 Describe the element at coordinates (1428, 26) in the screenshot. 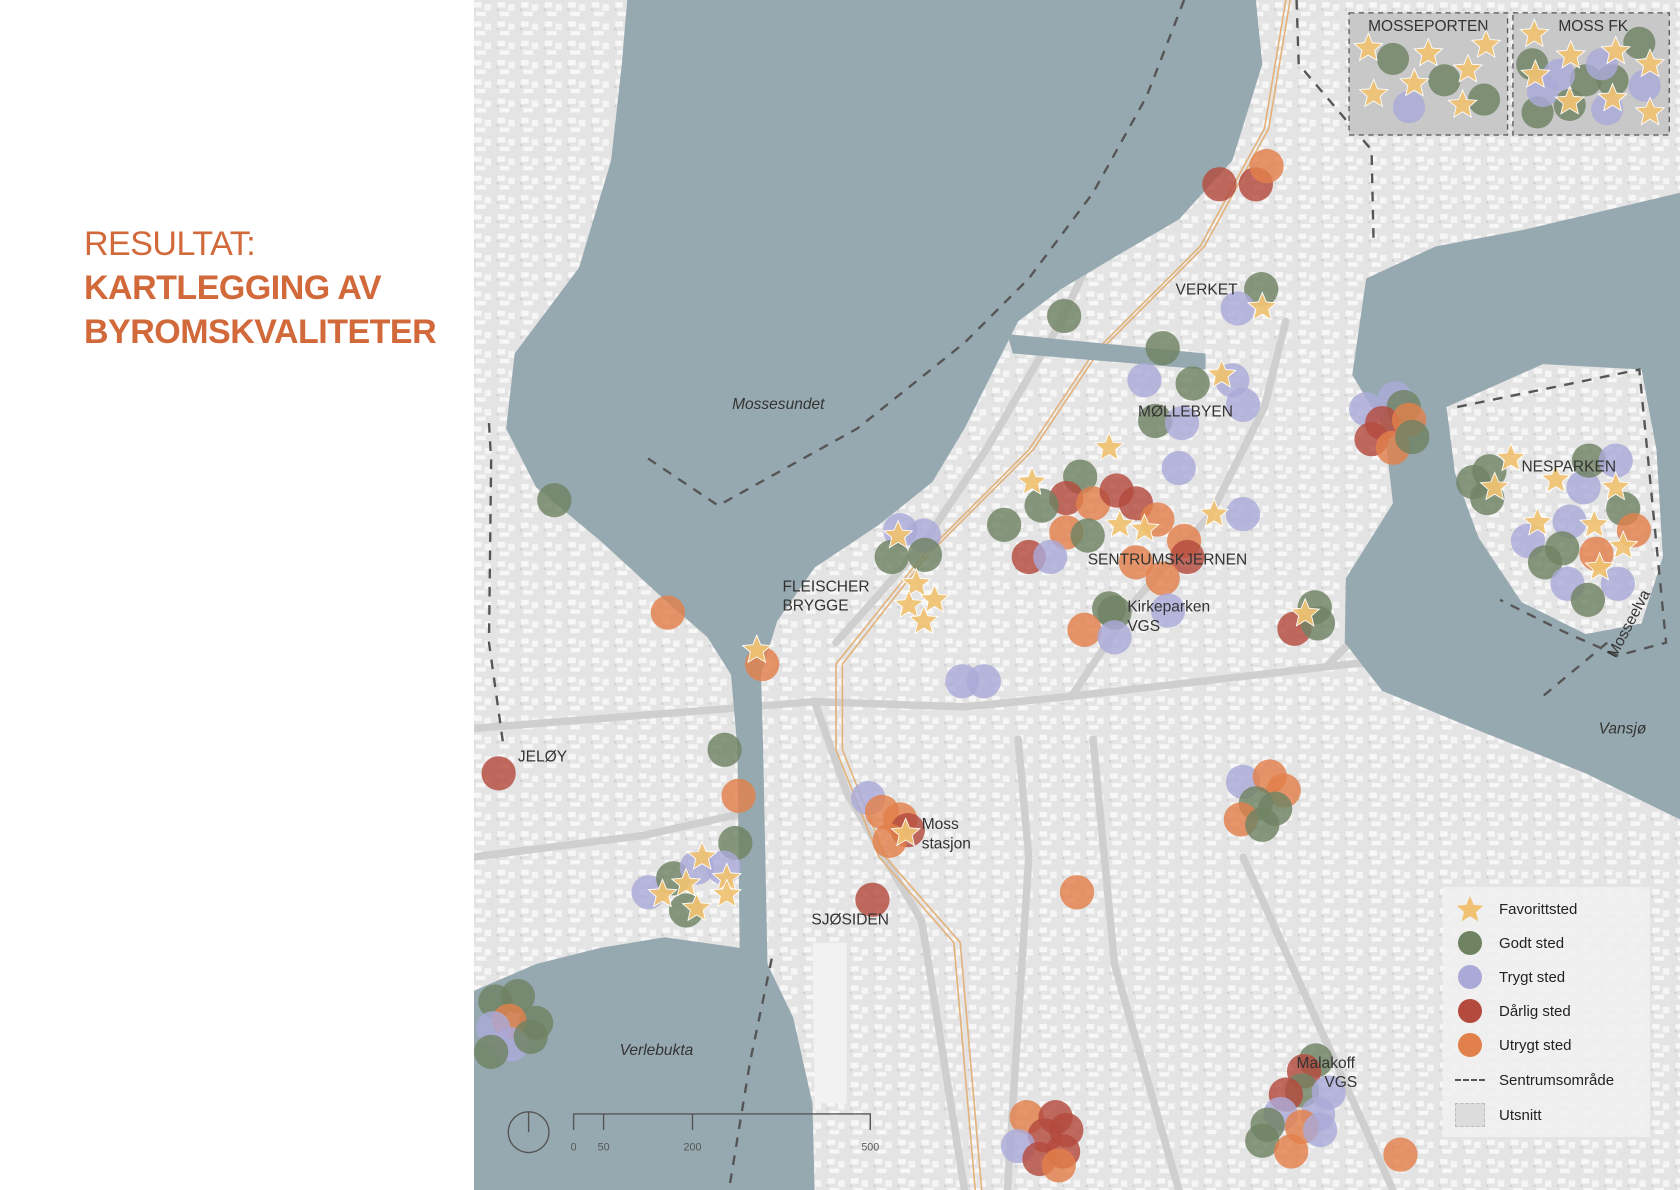

I see `inset-label: MOSSEPORTEN` at that location.